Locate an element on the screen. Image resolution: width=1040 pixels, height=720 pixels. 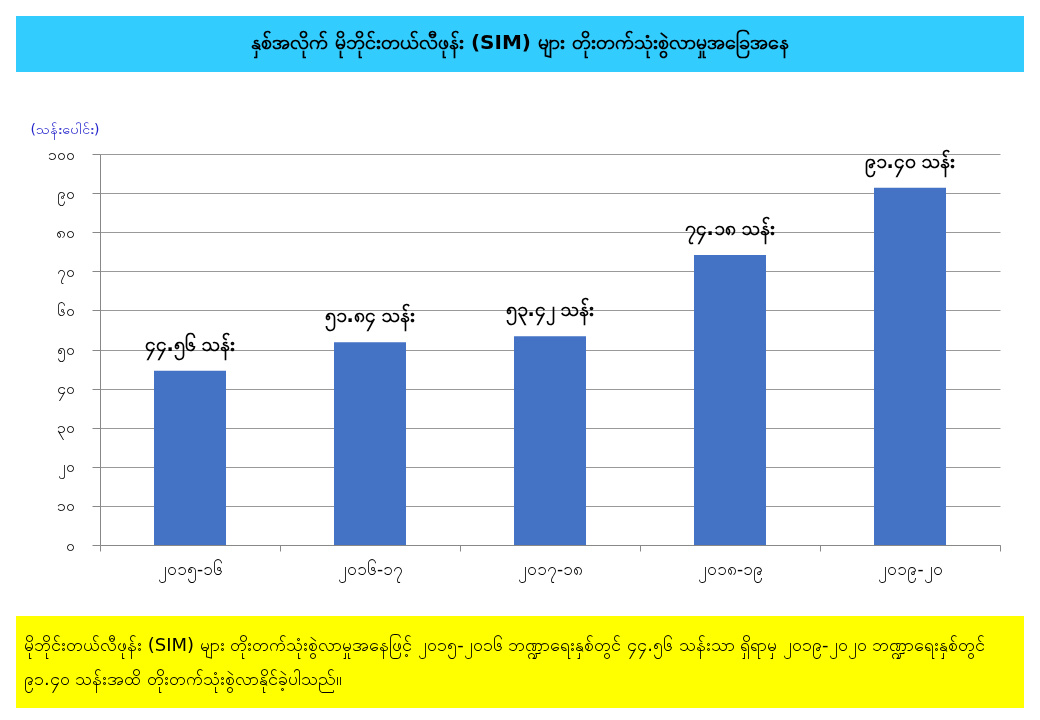
data-label: ၅၃.၄၂ သန်း is located at coordinates (550, 312).